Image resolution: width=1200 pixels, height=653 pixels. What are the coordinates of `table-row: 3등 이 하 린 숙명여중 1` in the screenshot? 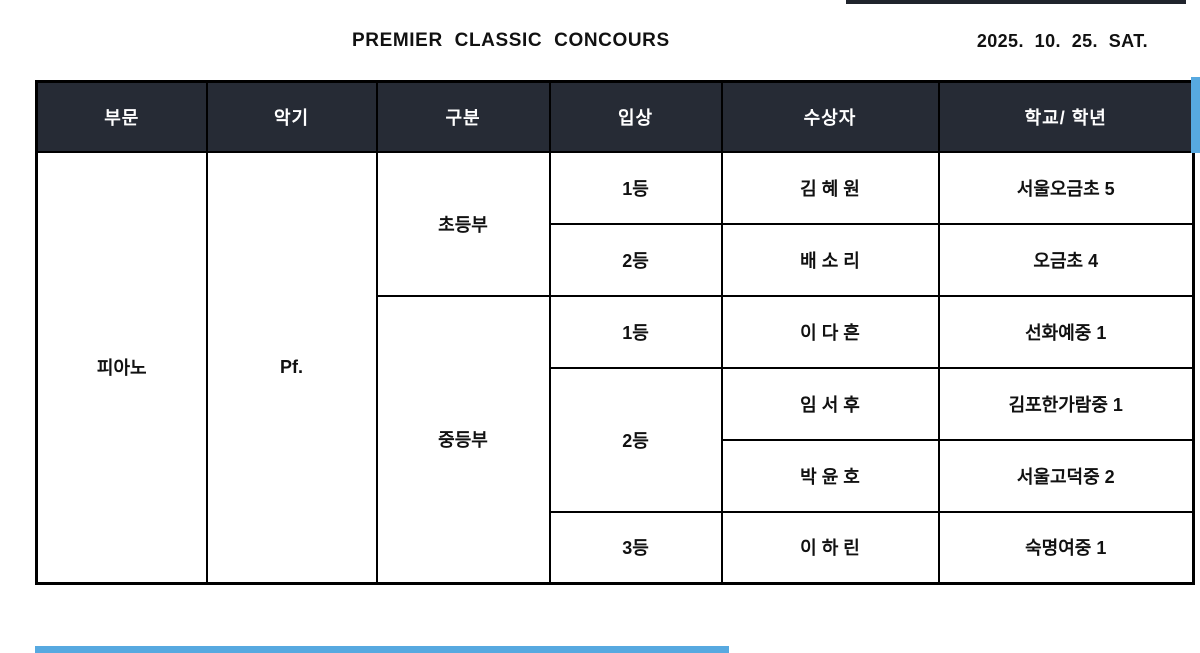 It's located at (616, 547).